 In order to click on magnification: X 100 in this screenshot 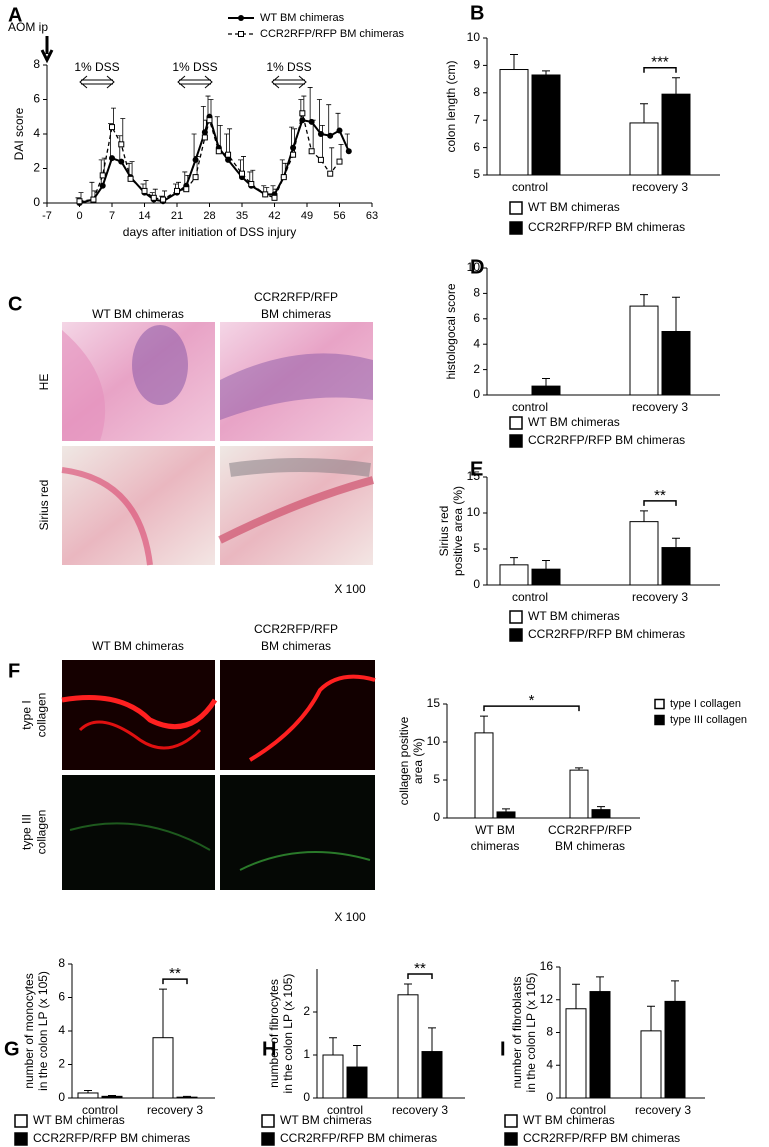, I will do `click(350, 917)`.